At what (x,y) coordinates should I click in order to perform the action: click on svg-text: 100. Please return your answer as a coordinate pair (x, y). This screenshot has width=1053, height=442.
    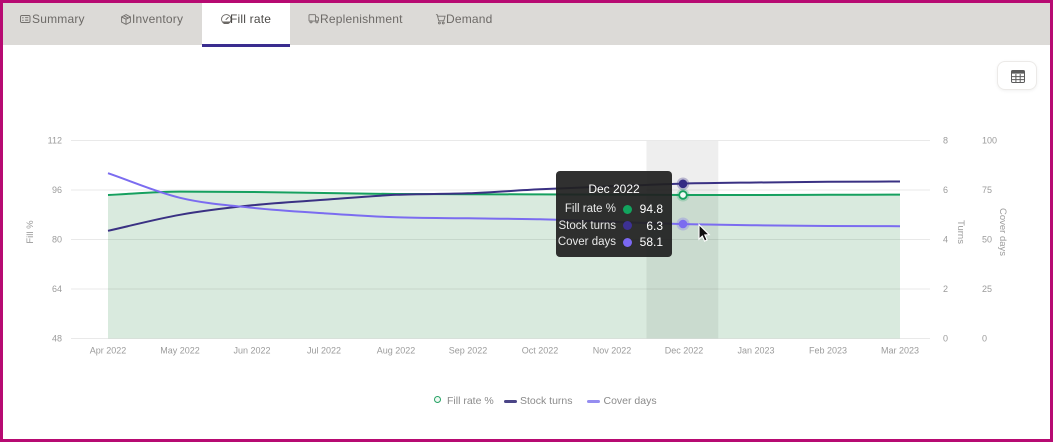
    Looking at the image, I should click on (989, 140).